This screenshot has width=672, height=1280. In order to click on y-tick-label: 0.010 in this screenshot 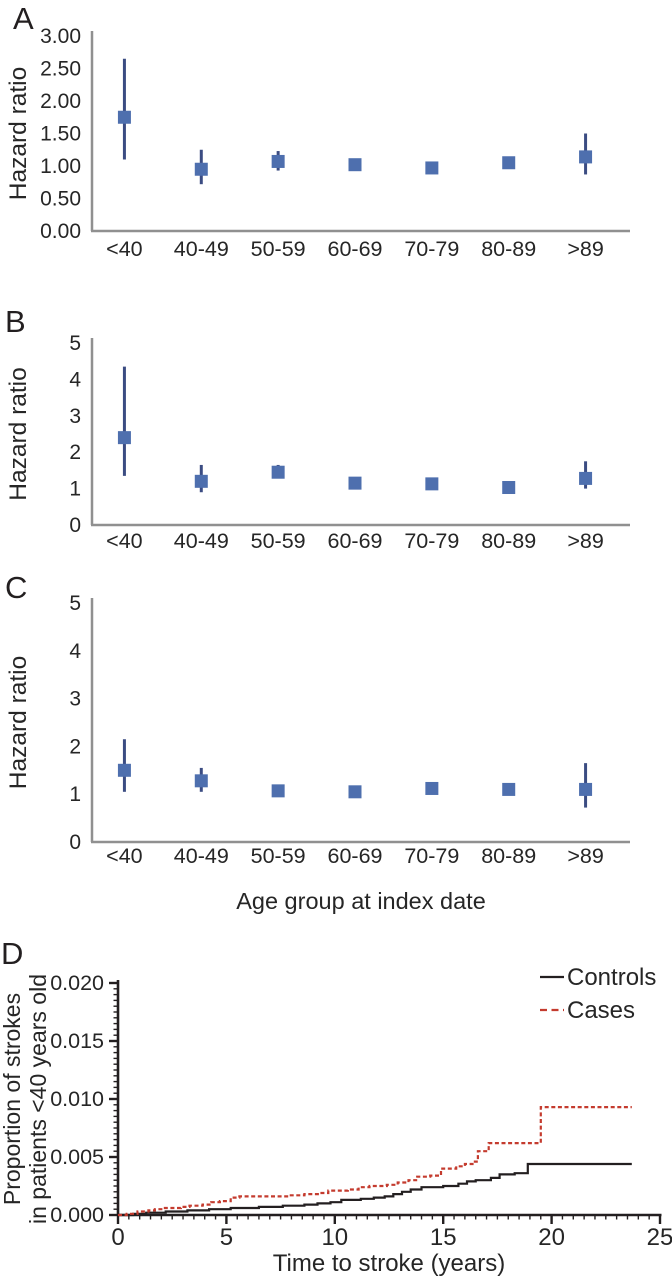, I will do `click(77, 1099)`.